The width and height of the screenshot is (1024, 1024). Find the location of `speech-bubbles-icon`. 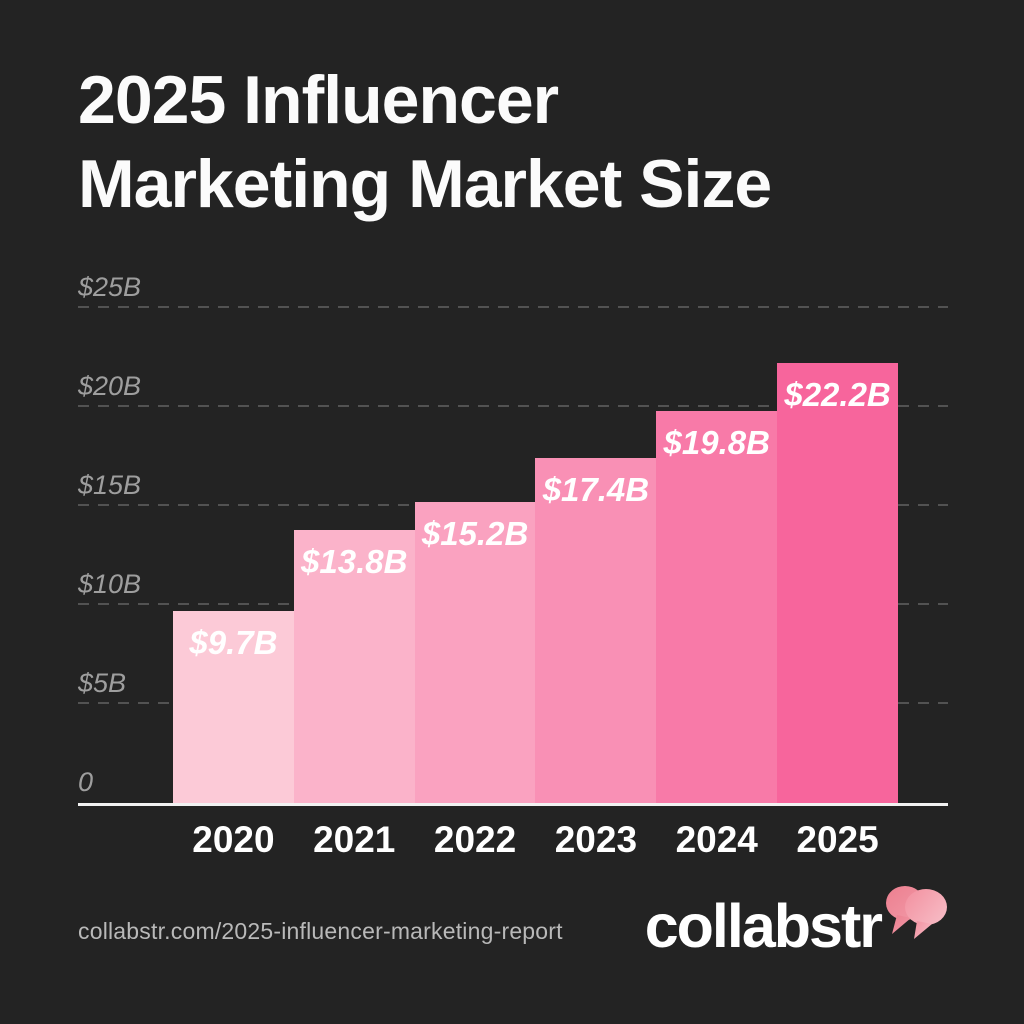

speech-bubbles-icon is located at coordinates (916, 912).